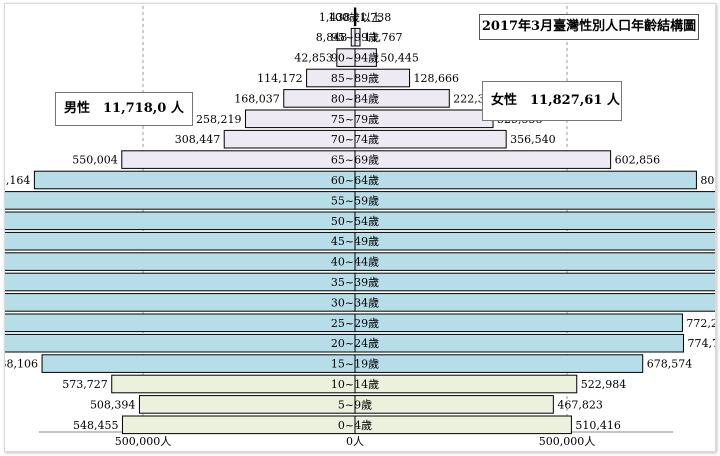  What do you see at coordinates (355, 404) in the screenshot?
I see `age-group-label: 5~9歲` at bounding box center [355, 404].